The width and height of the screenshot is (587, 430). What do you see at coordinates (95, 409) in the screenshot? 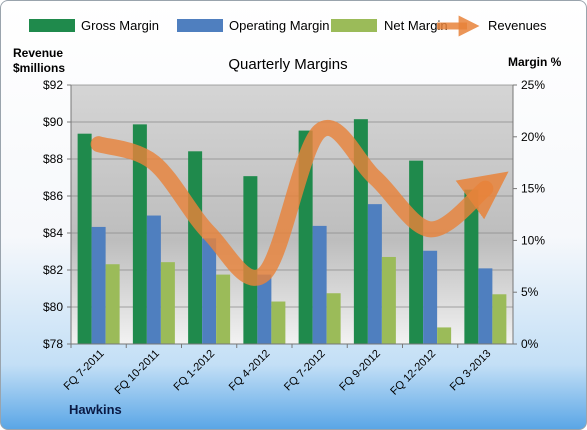
I see `company-name: Hawkins` at bounding box center [95, 409].